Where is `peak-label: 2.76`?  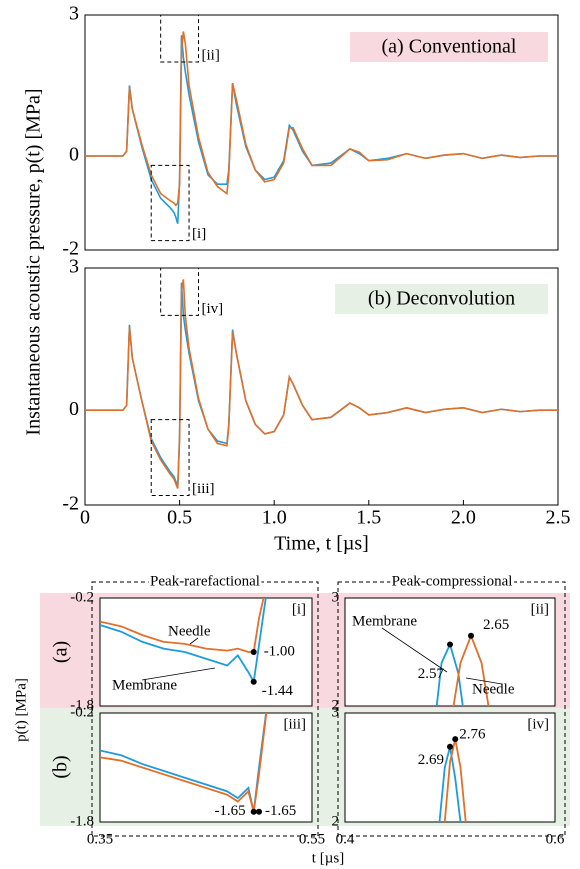 peak-label: 2.76 is located at coordinates (472, 735).